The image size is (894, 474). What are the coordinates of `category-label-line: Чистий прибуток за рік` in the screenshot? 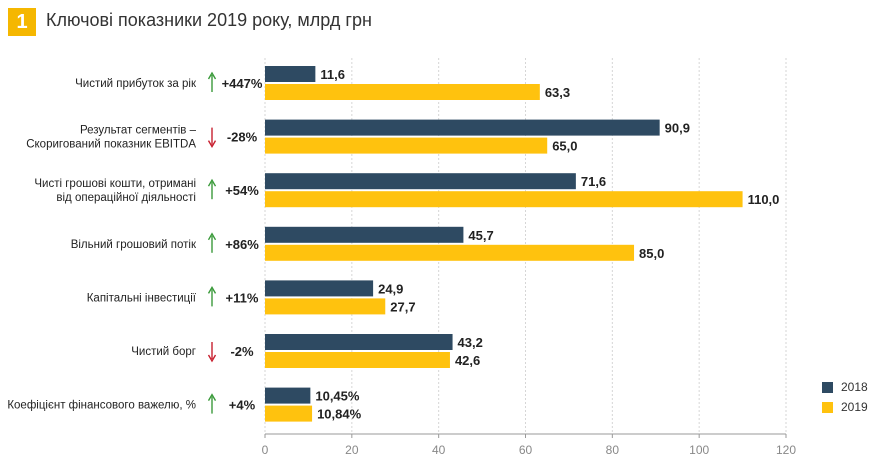 It's located at (136, 84).